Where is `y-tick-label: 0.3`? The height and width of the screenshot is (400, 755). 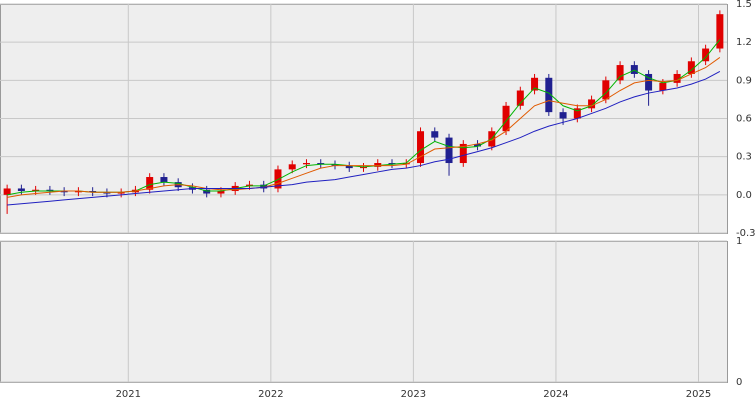 y-tick-label: 0.3 is located at coordinates (744, 157).